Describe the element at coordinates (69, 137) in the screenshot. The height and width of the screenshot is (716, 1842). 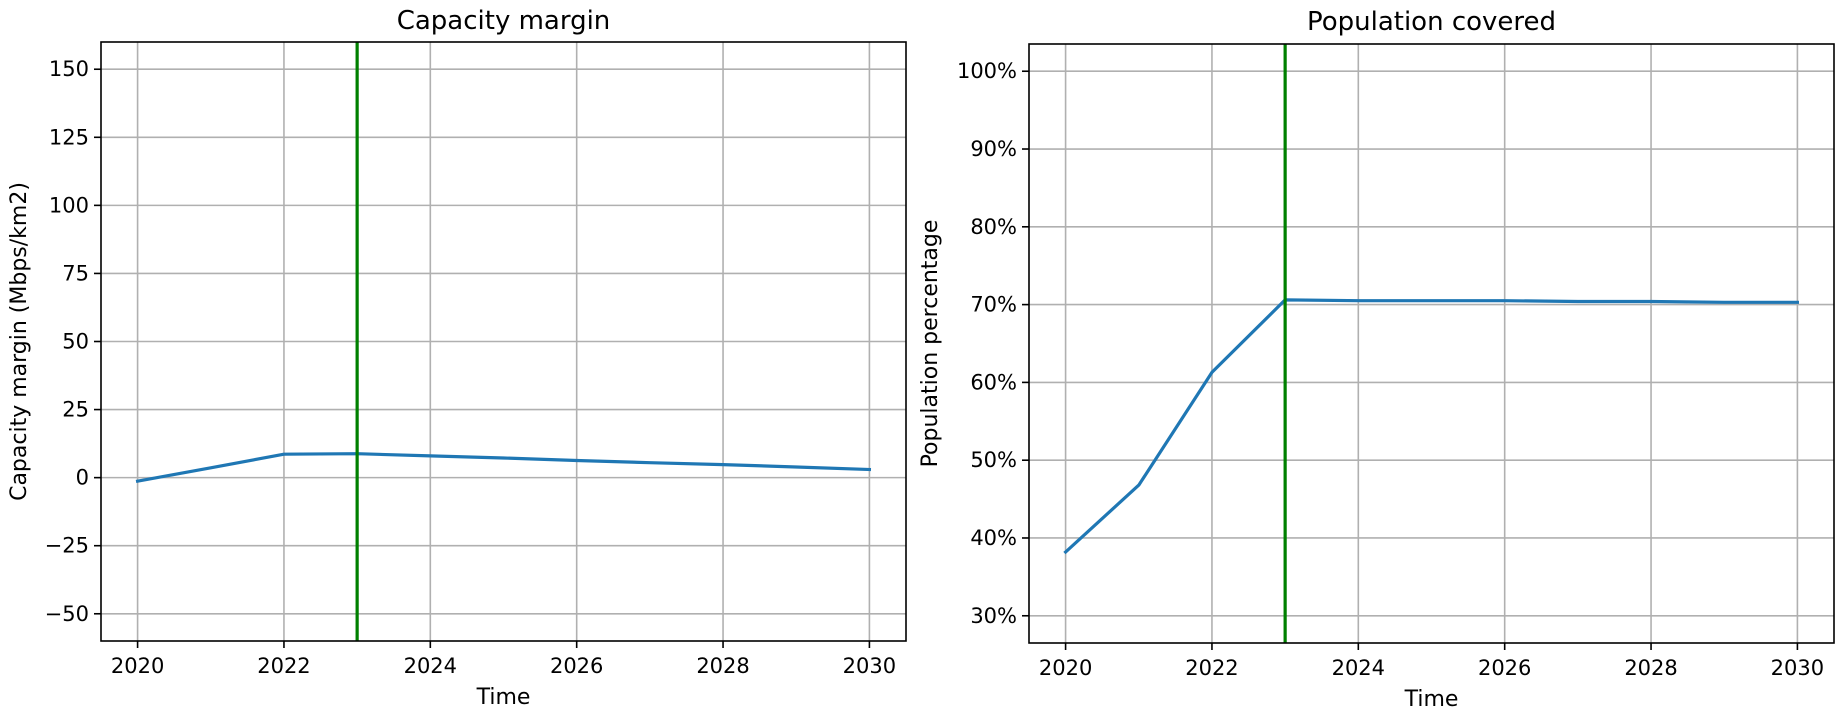
I see `y-tick-label: 125` at that location.